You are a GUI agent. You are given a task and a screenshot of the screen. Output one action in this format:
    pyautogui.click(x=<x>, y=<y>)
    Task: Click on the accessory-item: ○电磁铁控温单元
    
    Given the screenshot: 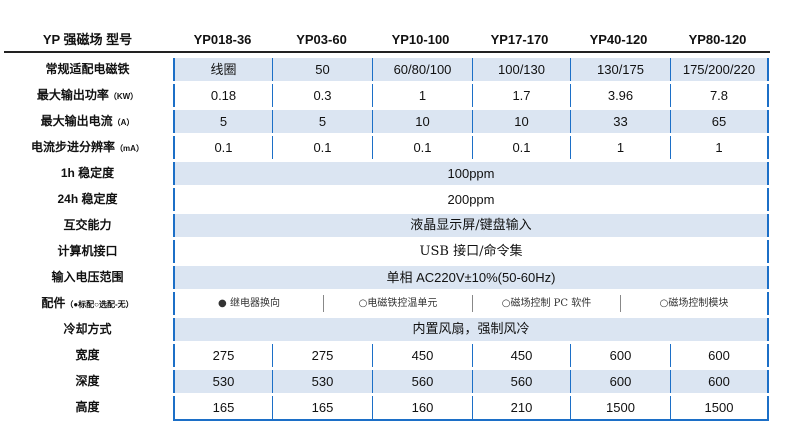 What is the action you would take?
    pyautogui.click(x=398, y=303)
    